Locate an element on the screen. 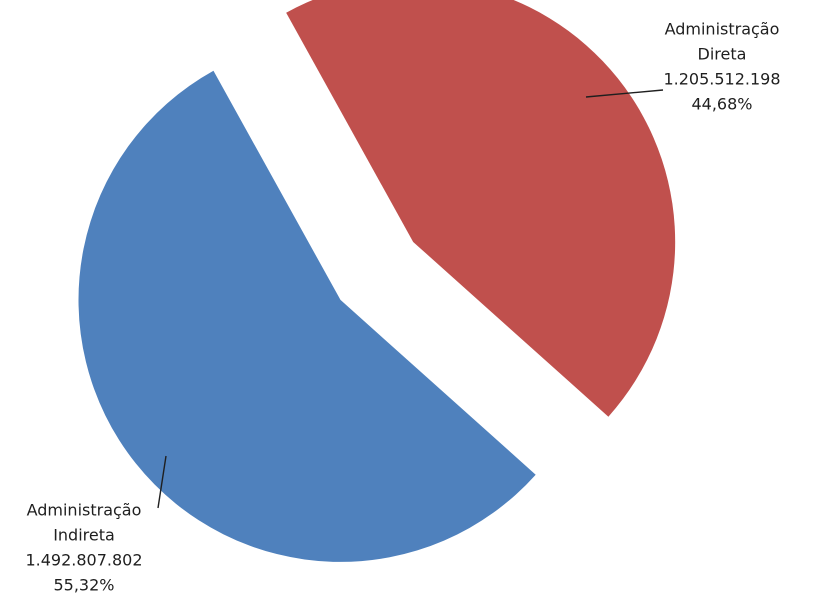 The image size is (814, 607). data-label-percent-0: 44,68% is located at coordinates (721, 104).